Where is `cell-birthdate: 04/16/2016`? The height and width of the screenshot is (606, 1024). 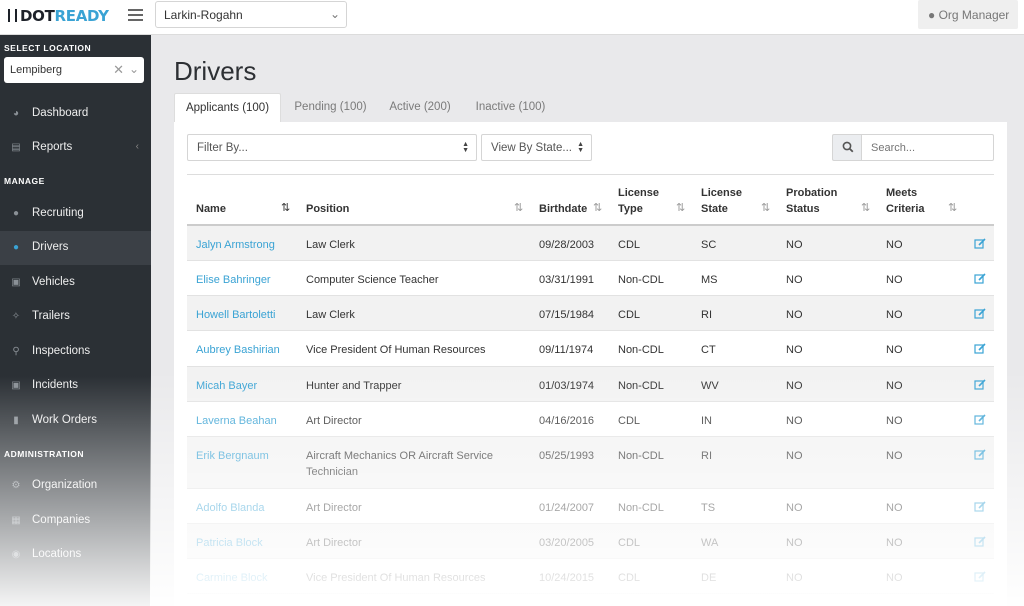 cell-birthdate: 04/16/2016 is located at coordinates (567, 421).